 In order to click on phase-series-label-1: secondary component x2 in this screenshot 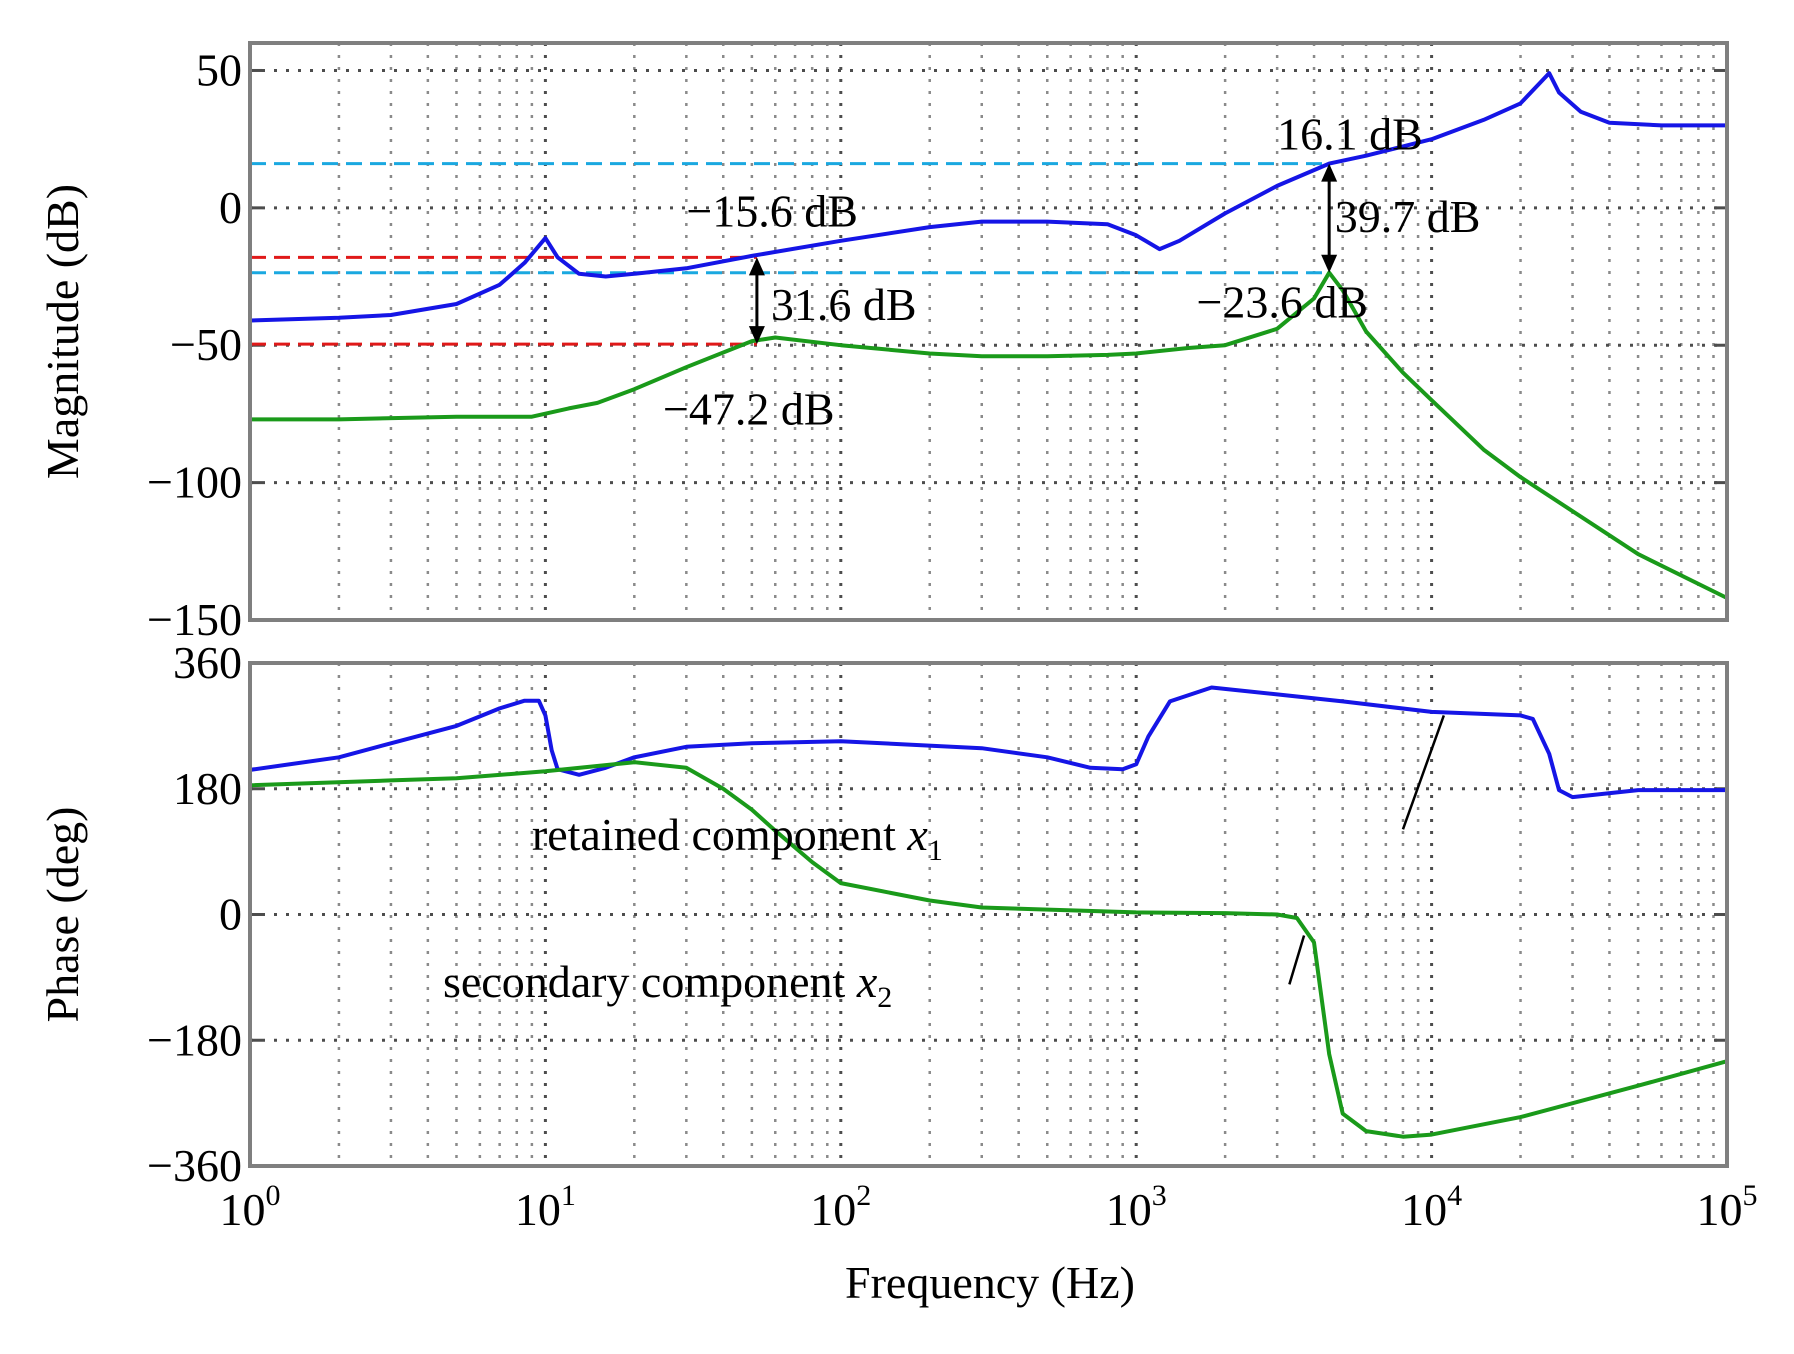, I will do `click(667, 985)`.